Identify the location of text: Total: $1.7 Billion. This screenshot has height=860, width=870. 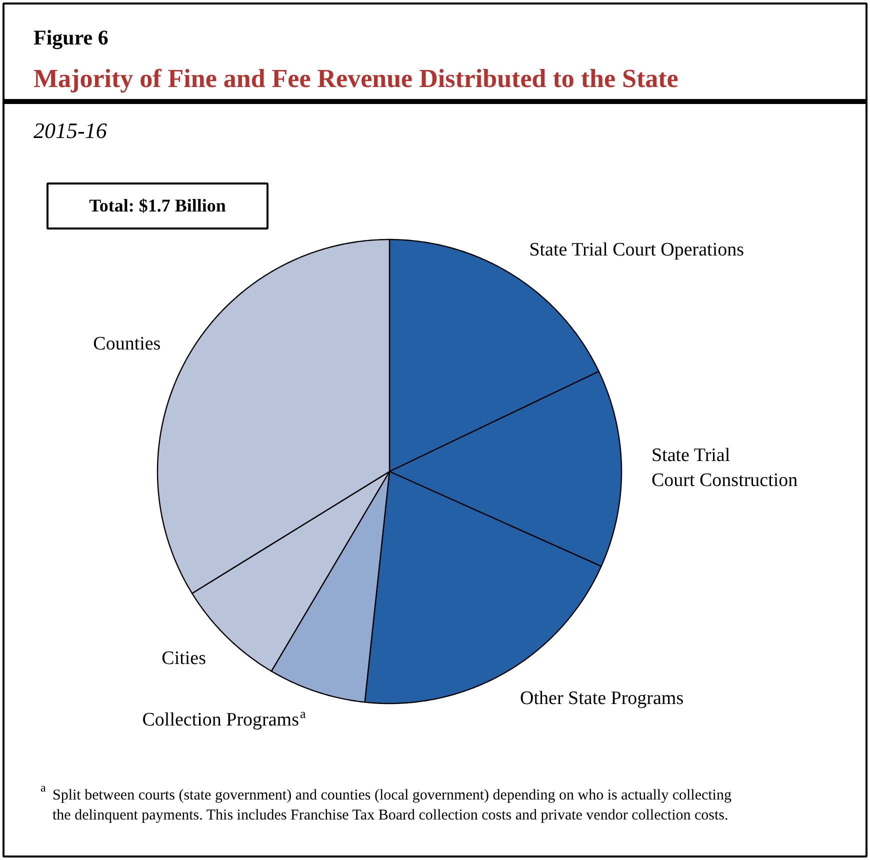
(157, 206).